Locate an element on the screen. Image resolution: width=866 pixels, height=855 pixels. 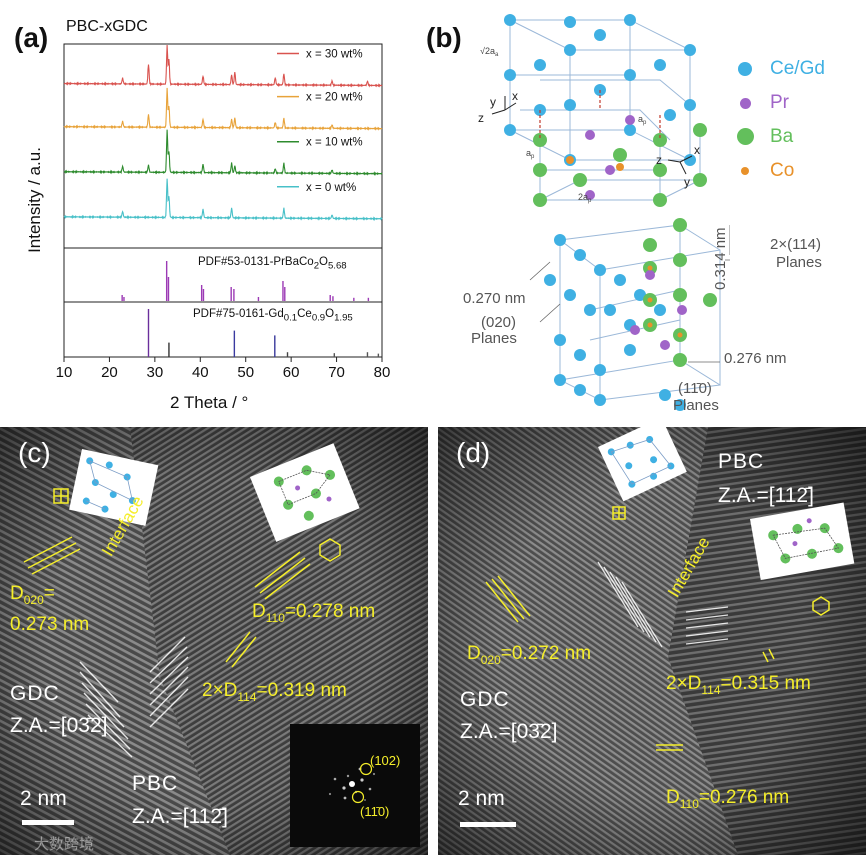
planes-114-a: 2×(114) is located at coordinates (796, 244).